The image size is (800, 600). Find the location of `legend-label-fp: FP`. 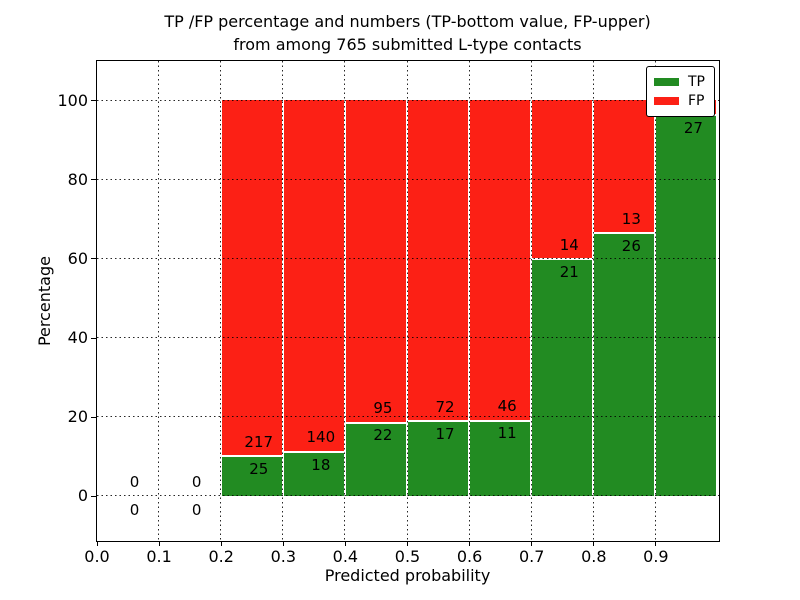

legend-label-fp: FP is located at coordinates (696, 100).